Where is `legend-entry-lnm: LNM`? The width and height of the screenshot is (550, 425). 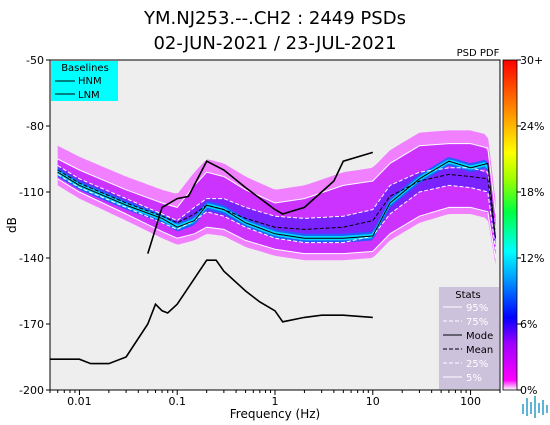
legend-entry-lnm: LNM is located at coordinates (89, 95).